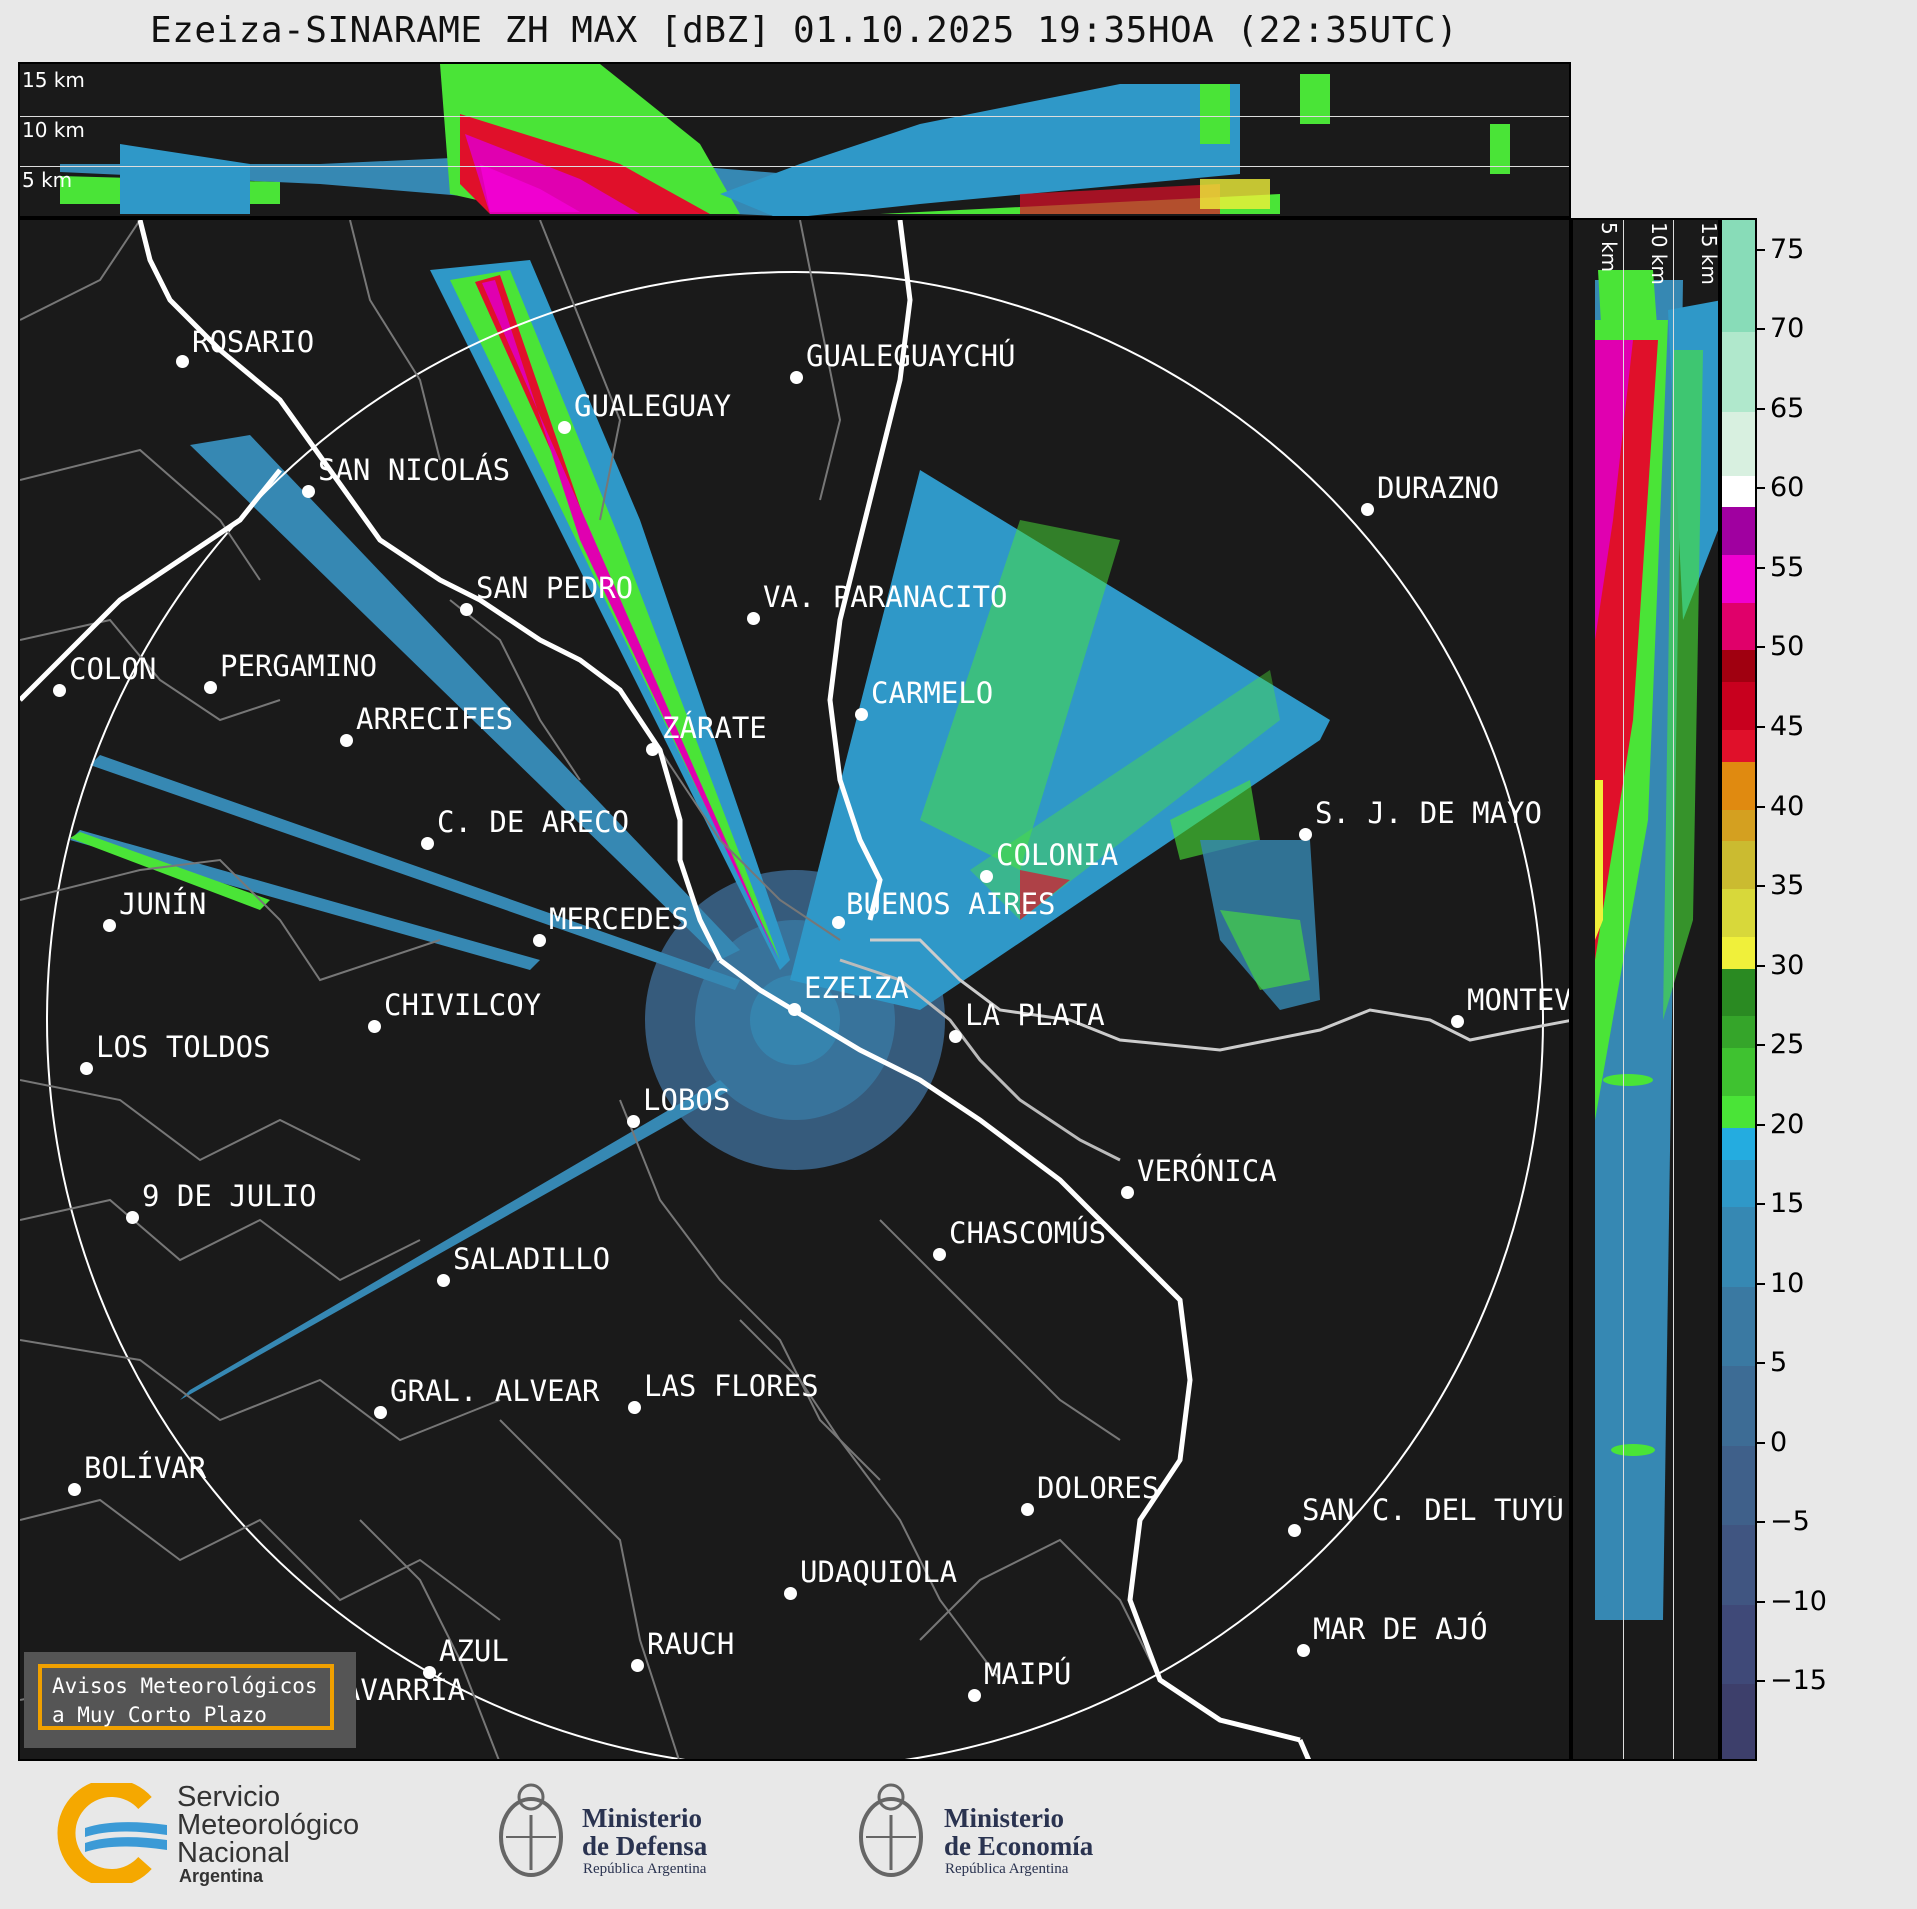 This screenshot has width=1917, height=1909. What do you see at coordinates (463, 1005) in the screenshot?
I see `city-label-chivilcoy: CHIVILCOY` at bounding box center [463, 1005].